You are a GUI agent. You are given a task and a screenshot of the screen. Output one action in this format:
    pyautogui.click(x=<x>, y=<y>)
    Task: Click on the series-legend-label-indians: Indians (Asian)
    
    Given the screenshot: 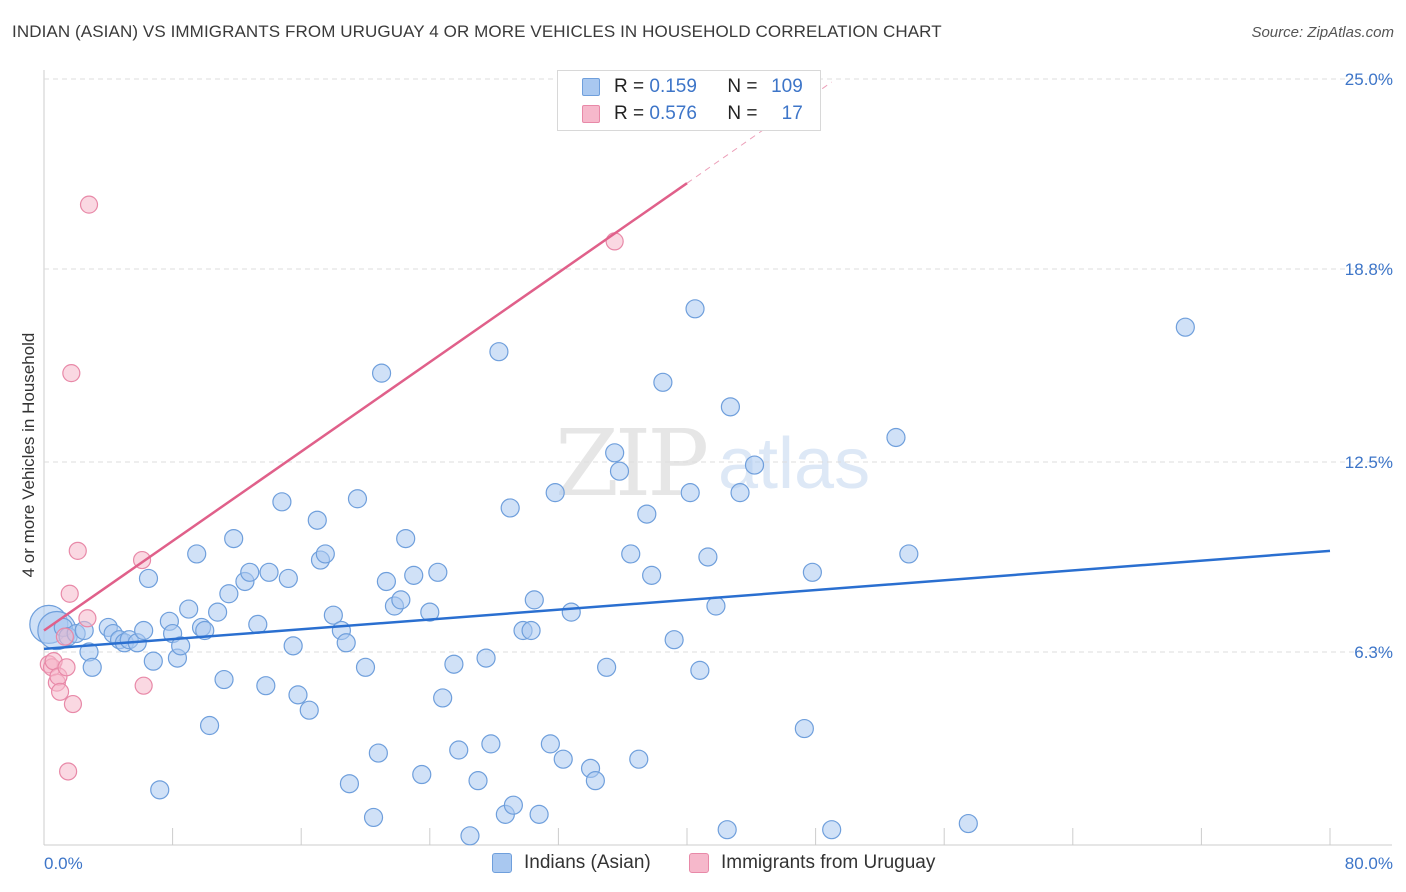 What is the action you would take?
    pyautogui.click(x=587, y=862)
    